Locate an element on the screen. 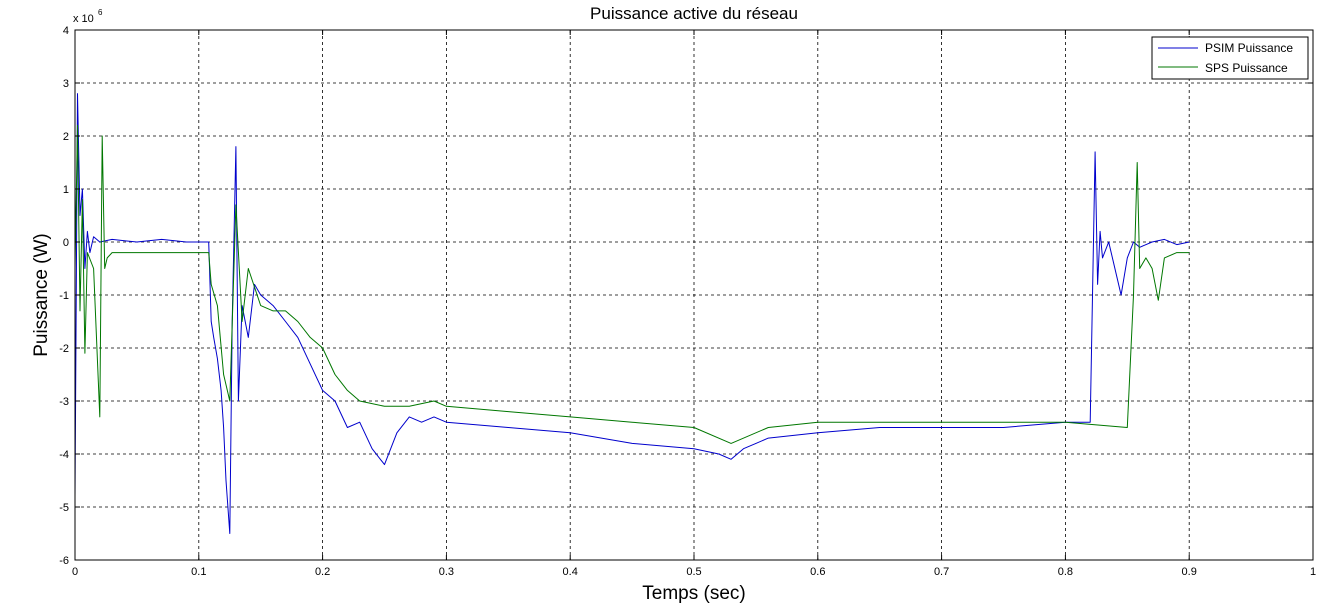 The image size is (1343, 610). x-tick-label-7: 0.7 is located at coordinates (941, 572).